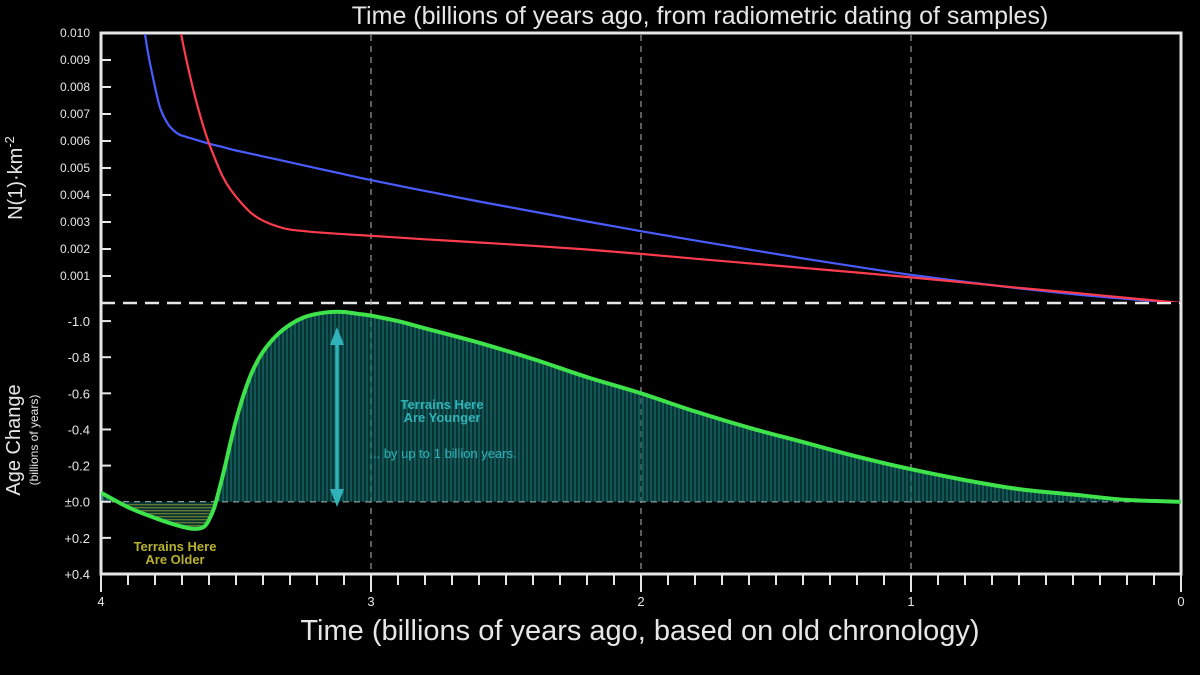  I want to click on x-tick-label: 2, so click(640, 601).